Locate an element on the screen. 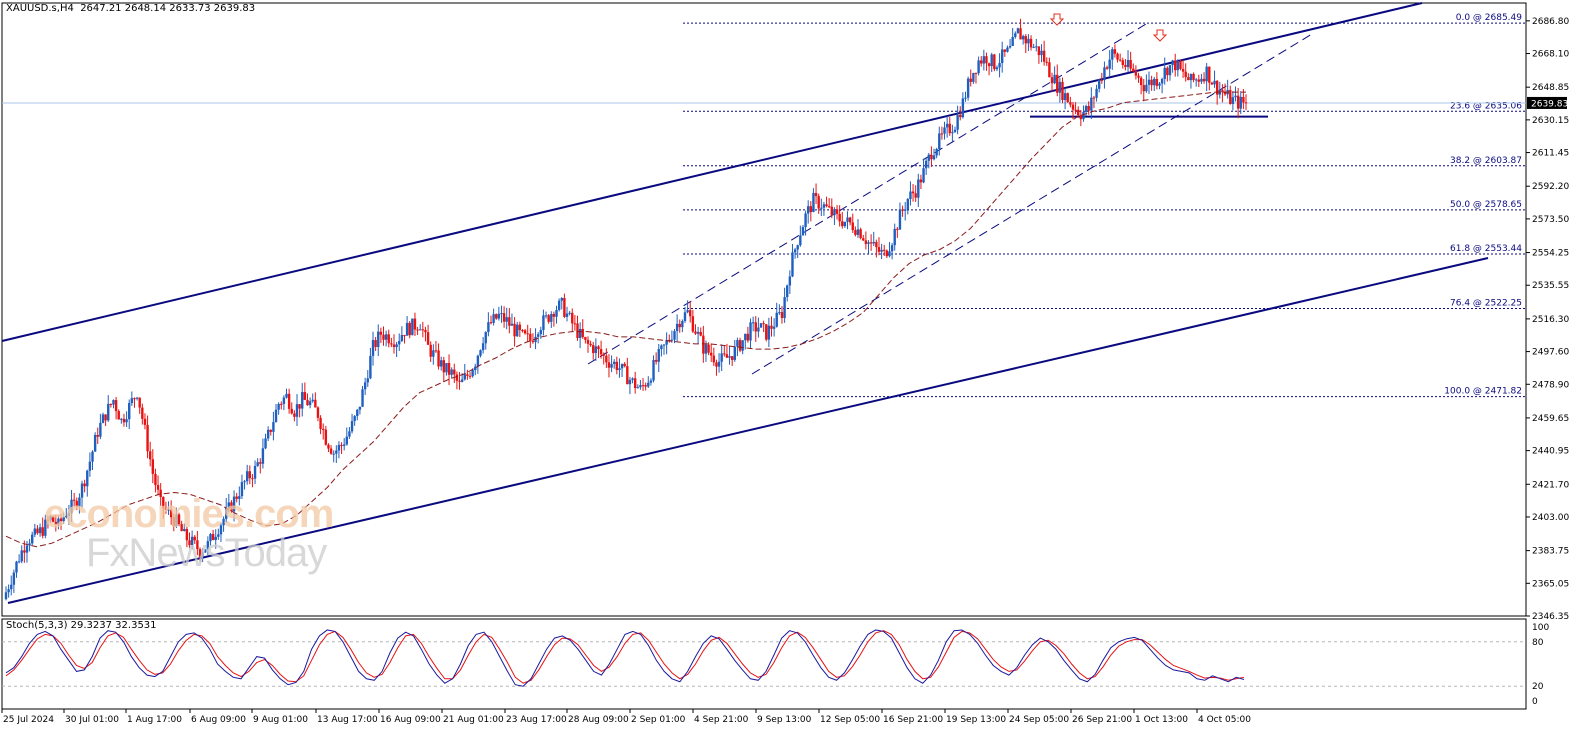 Image resolution: width=1596 pixels, height=743 pixels. stoch-pane-border is located at coordinates (764, 664).